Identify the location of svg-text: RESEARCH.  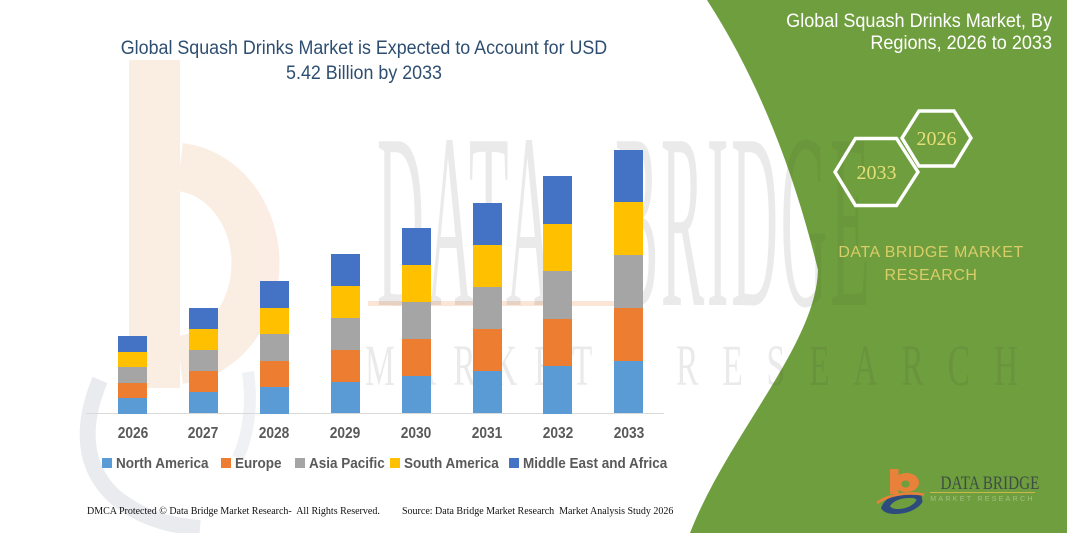
(859, 367).